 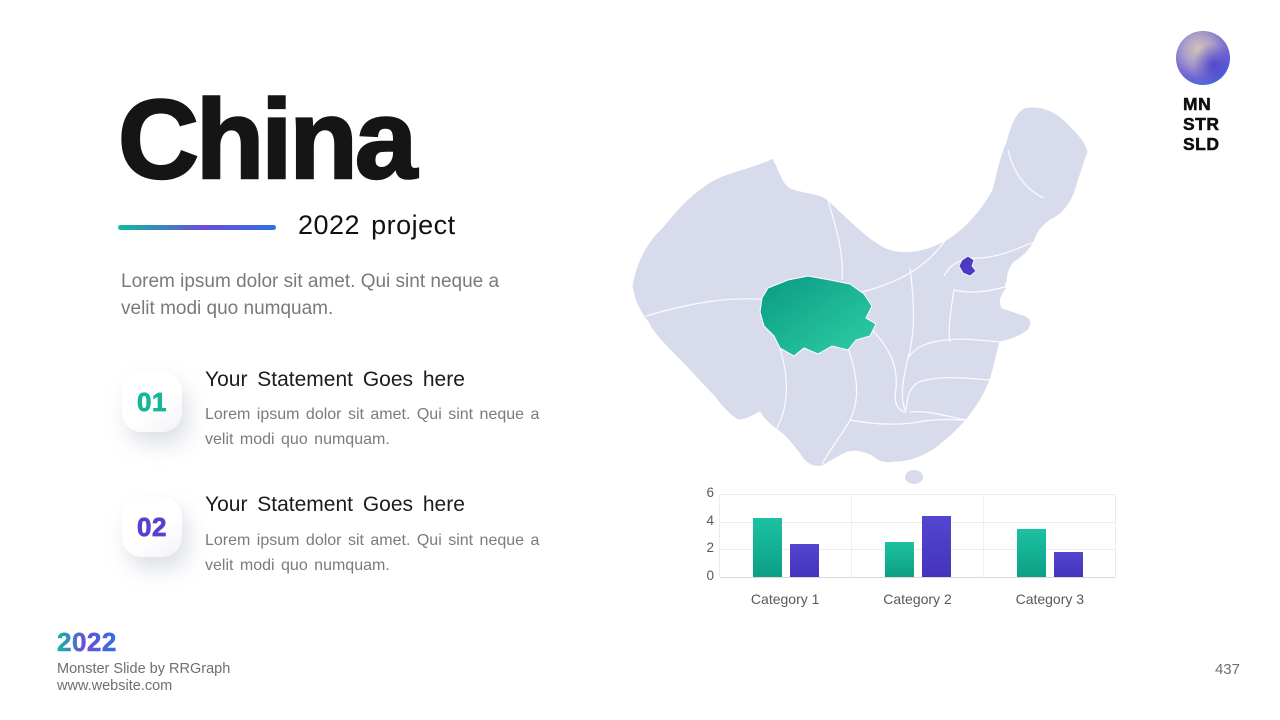 I want to click on logo-wordmark: MN STR SLD, so click(x=1201, y=124).